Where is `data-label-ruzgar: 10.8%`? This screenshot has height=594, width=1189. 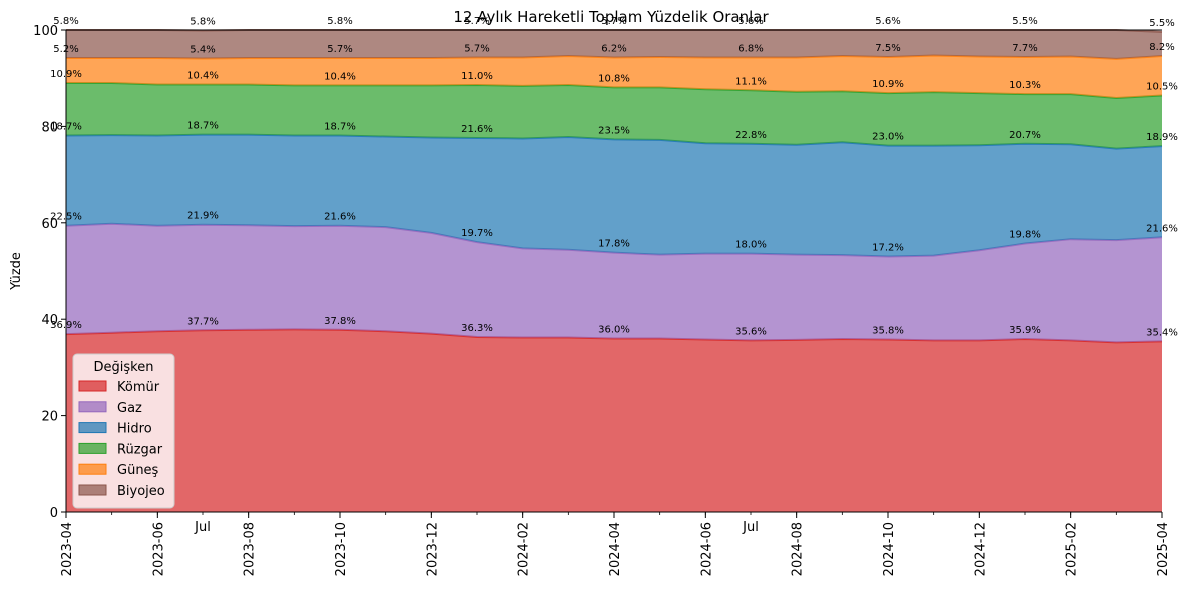 data-label-ruzgar: 10.8% is located at coordinates (614, 78).